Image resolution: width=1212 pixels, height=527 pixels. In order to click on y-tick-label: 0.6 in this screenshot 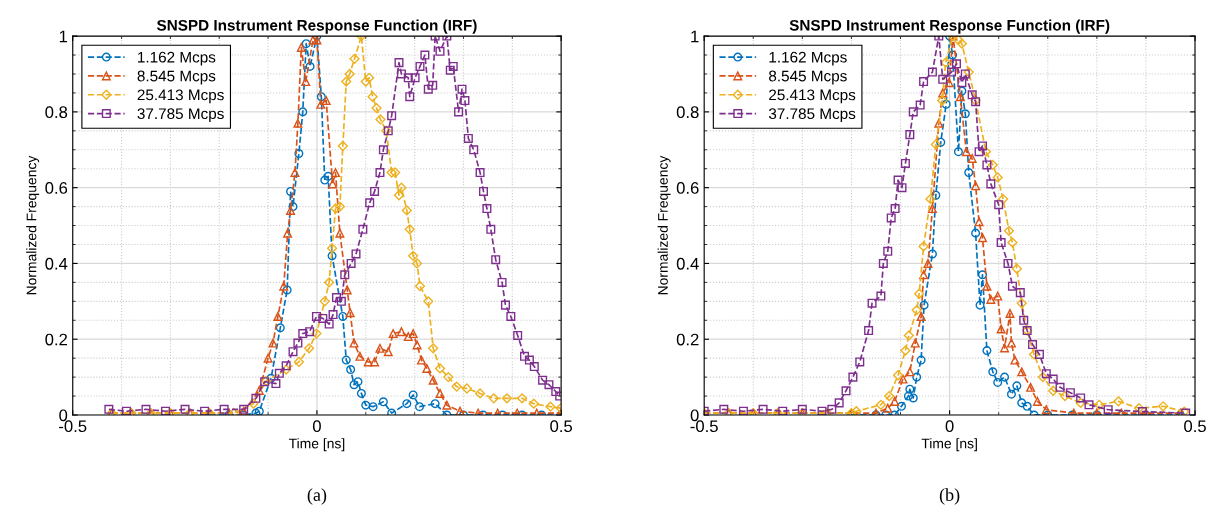, I will do `click(56, 188)`.